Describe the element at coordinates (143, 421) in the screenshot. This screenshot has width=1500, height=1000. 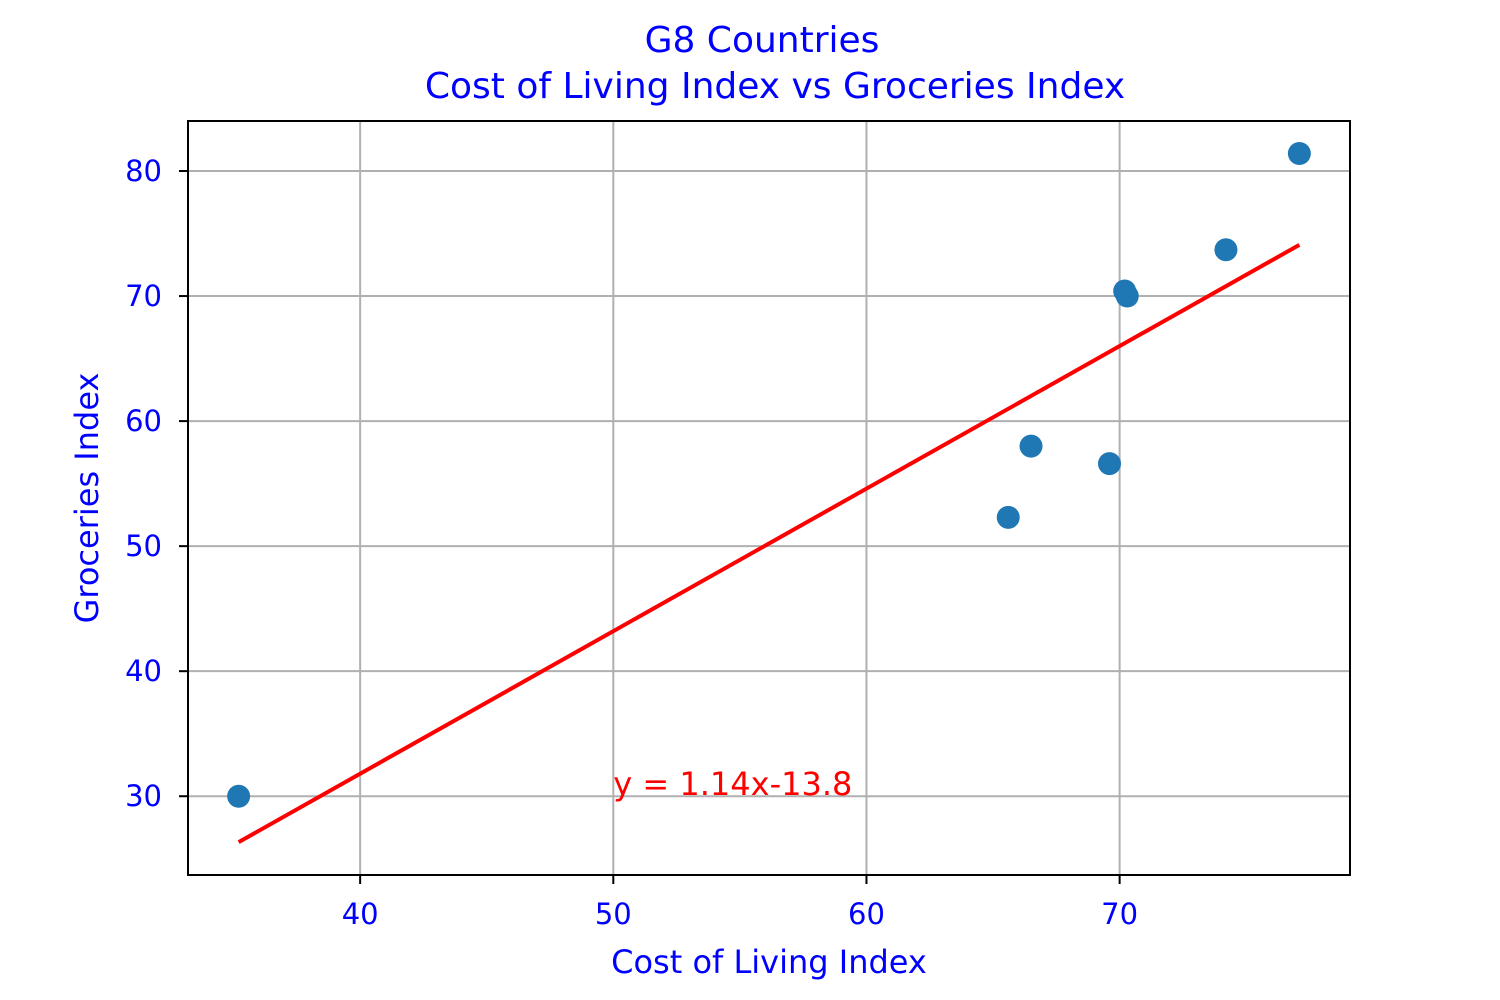
I see `y-tick-label: 60` at that location.